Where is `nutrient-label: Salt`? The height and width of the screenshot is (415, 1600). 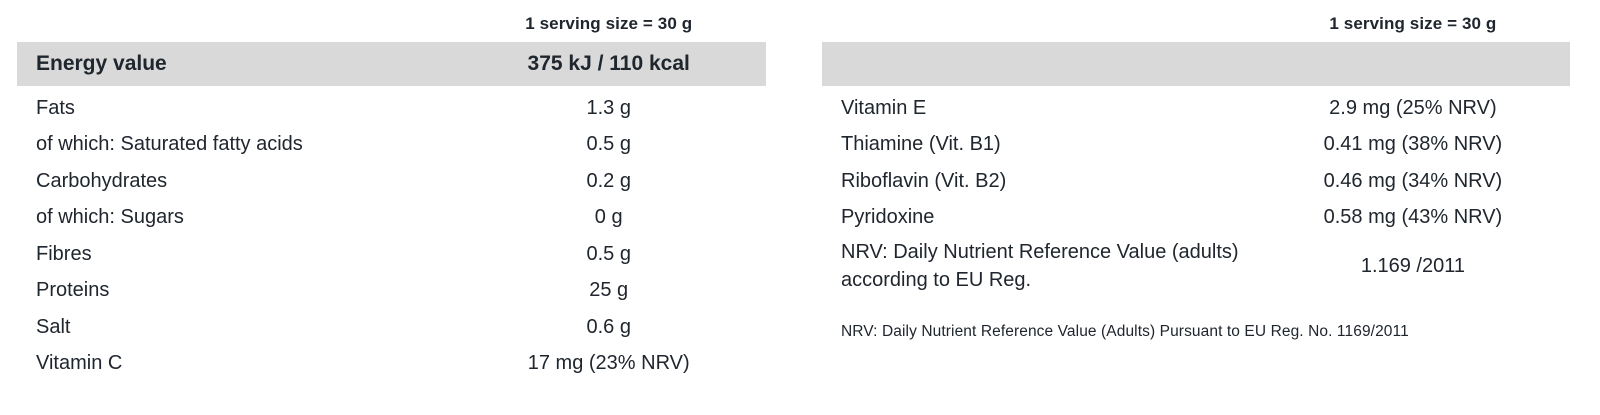
nutrient-label: Salt is located at coordinates (53, 326).